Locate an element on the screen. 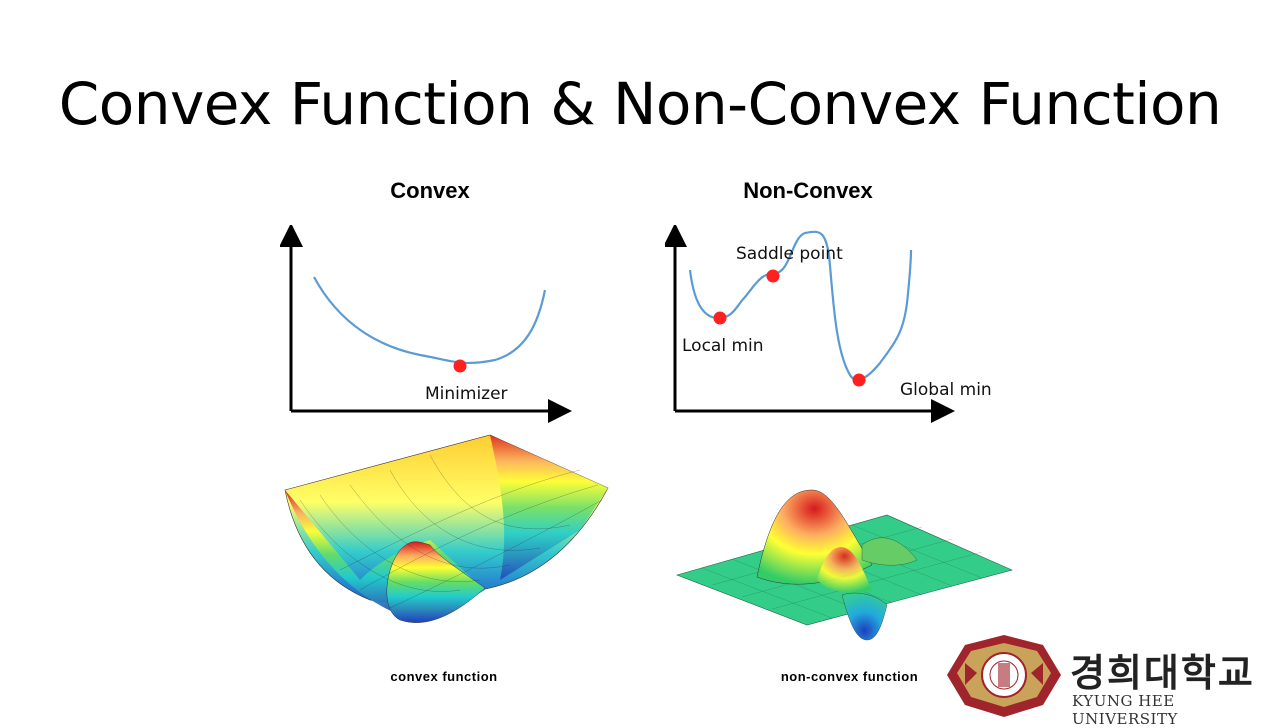 The height and width of the screenshot is (728, 1280). nonconvex-heading: Non-Convex is located at coordinates (808, 190).